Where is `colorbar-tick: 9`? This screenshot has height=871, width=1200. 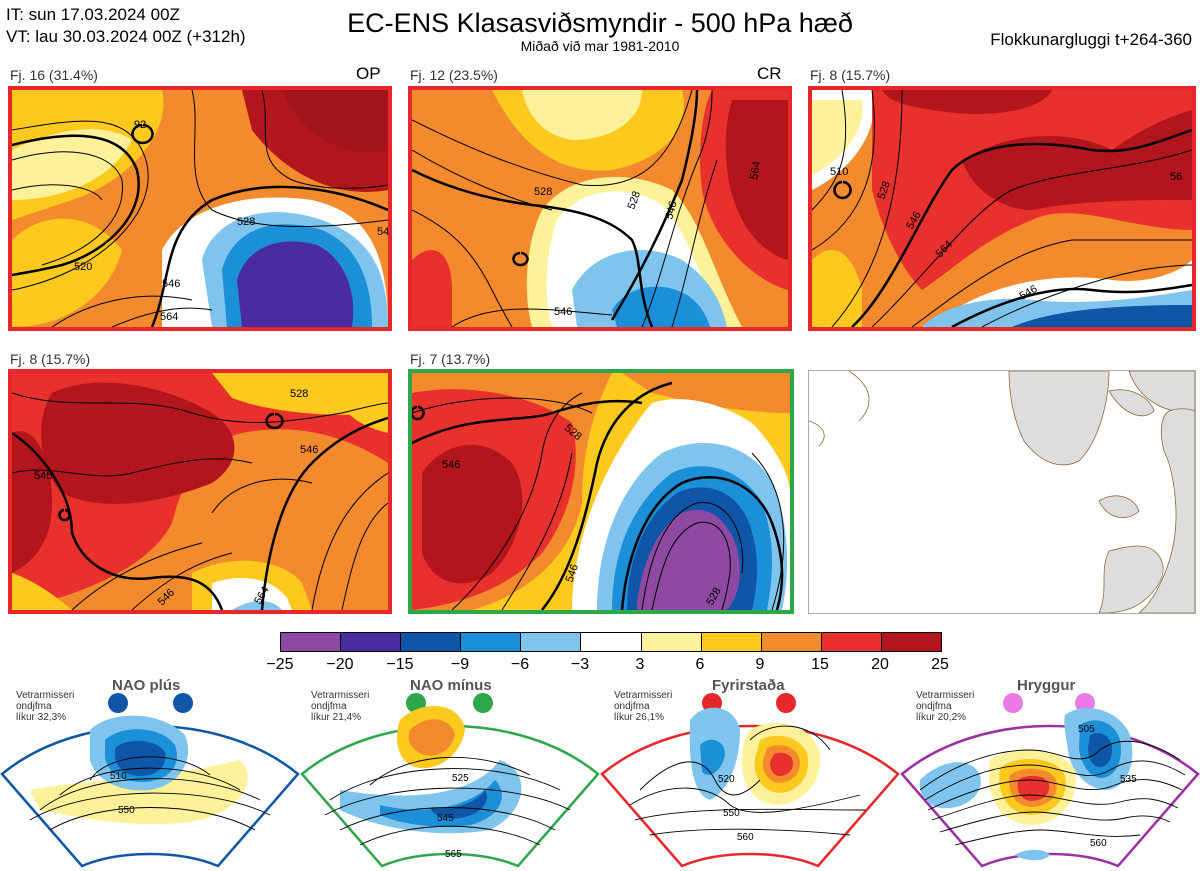
colorbar-tick: 9 is located at coordinates (760, 664).